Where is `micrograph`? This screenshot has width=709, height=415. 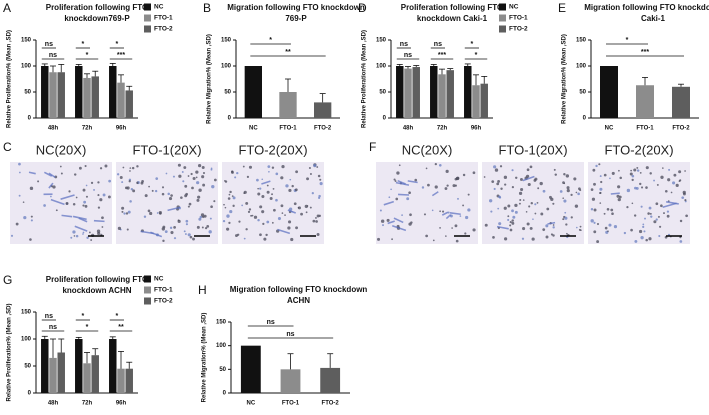
micrograph is located at coordinates (61, 203).